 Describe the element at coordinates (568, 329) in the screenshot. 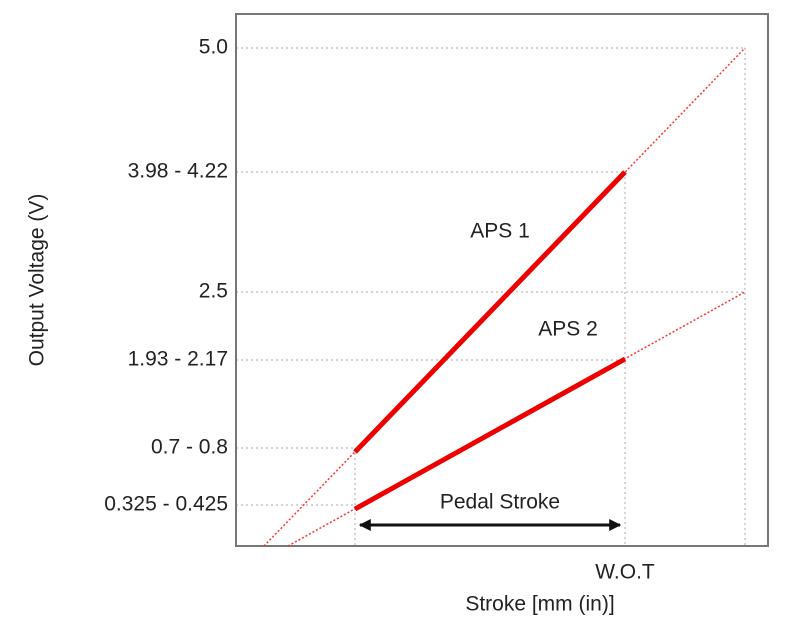

I see `line-label: APS 2` at that location.